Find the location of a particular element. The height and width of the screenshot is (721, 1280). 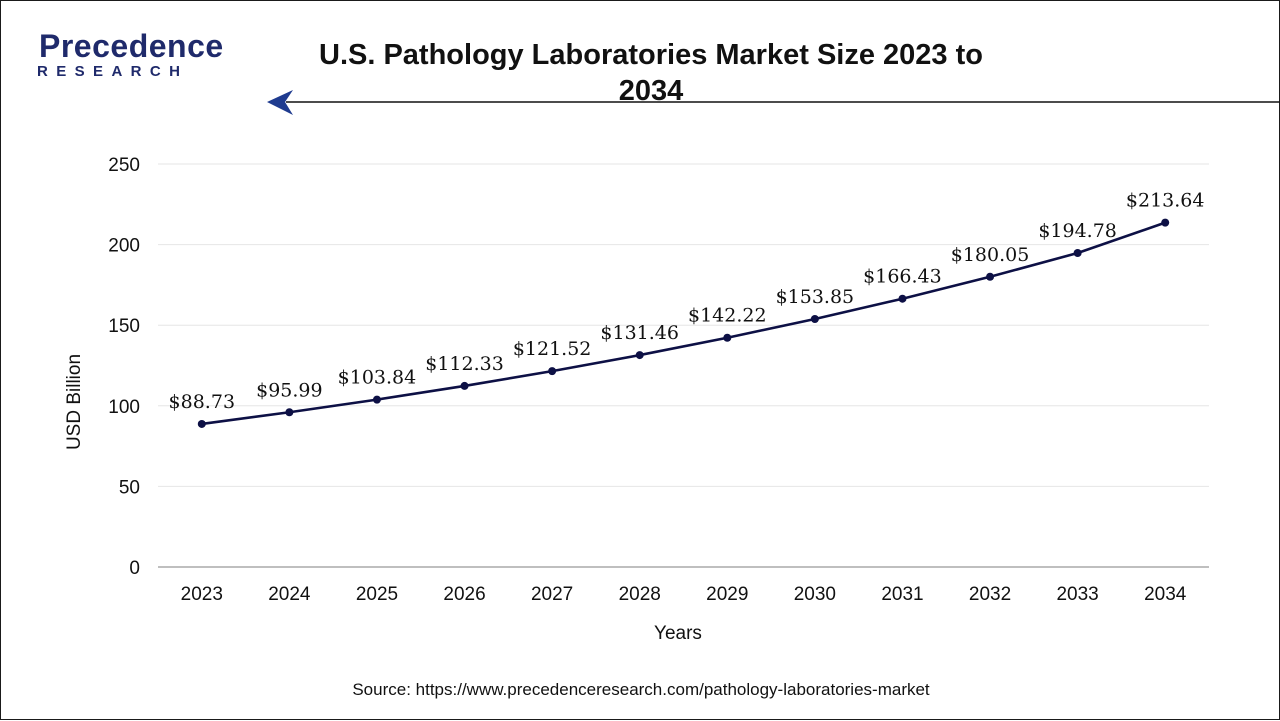

x-tick-label: 2025 is located at coordinates (377, 594).